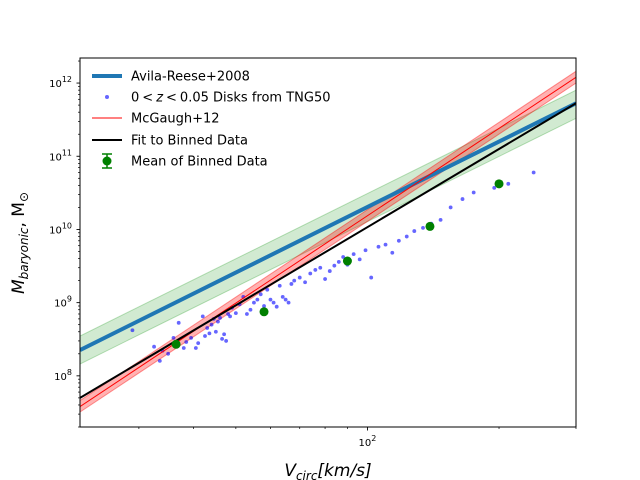  I want to click on y-axis-ticks: 10⁸ 10⁹ 10¹⁰ 10¹¹ 10¹², so click(64, 244).